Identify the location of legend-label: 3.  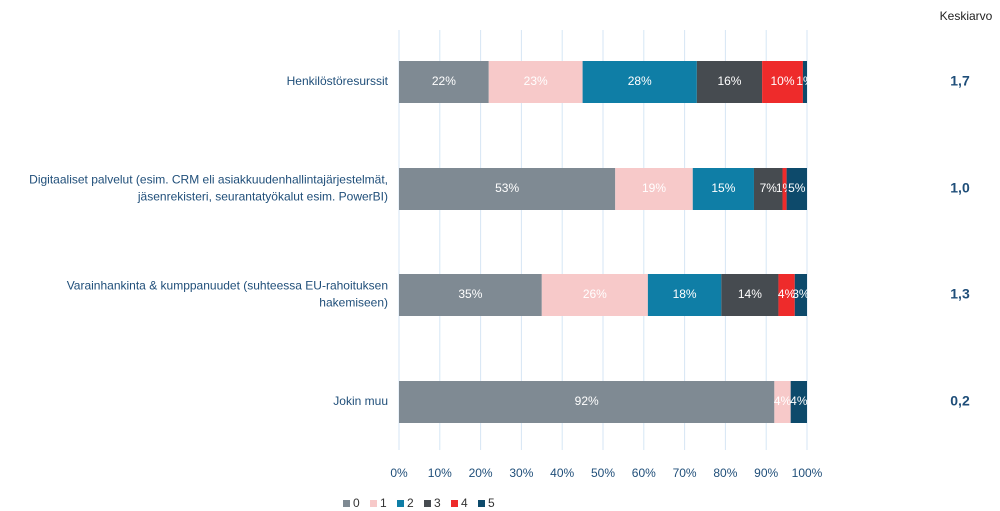
(437, 503).